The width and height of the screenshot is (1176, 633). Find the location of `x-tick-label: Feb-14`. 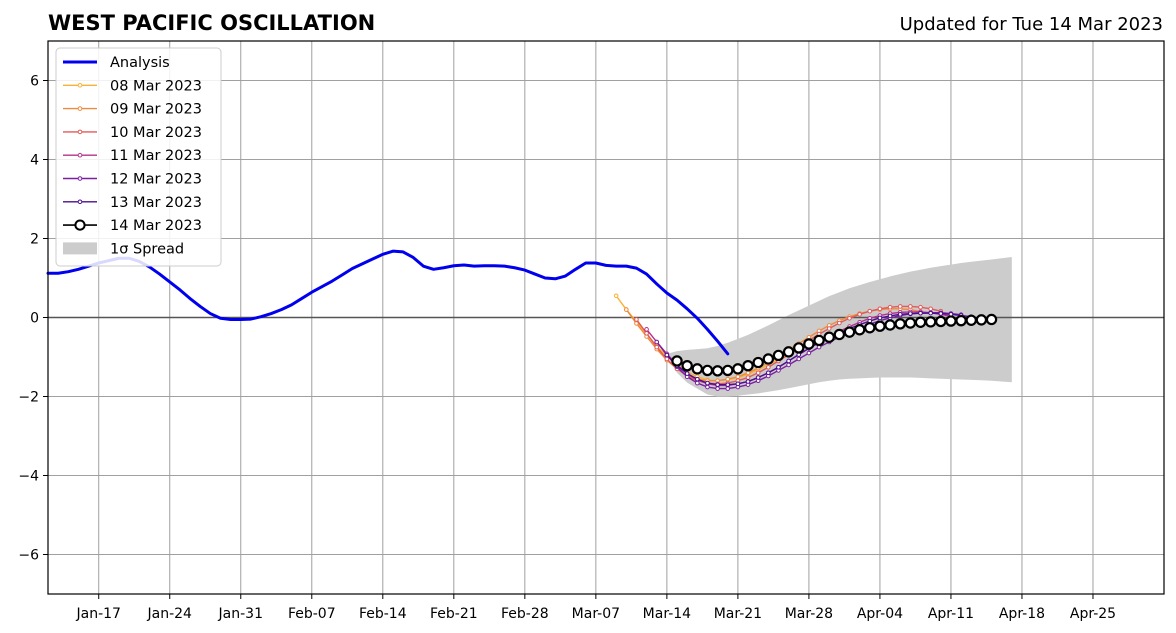

x-tick-label: Feb-14 is located at coordinates (383, 614).